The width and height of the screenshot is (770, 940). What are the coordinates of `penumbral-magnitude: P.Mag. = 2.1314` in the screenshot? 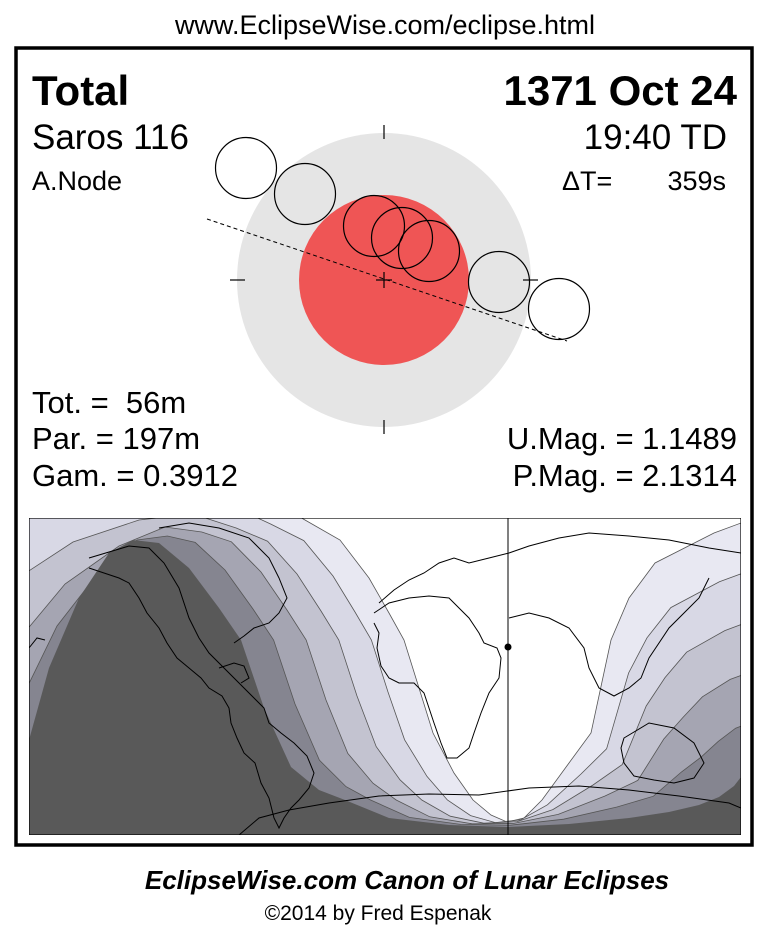 It's located at (625, 475).